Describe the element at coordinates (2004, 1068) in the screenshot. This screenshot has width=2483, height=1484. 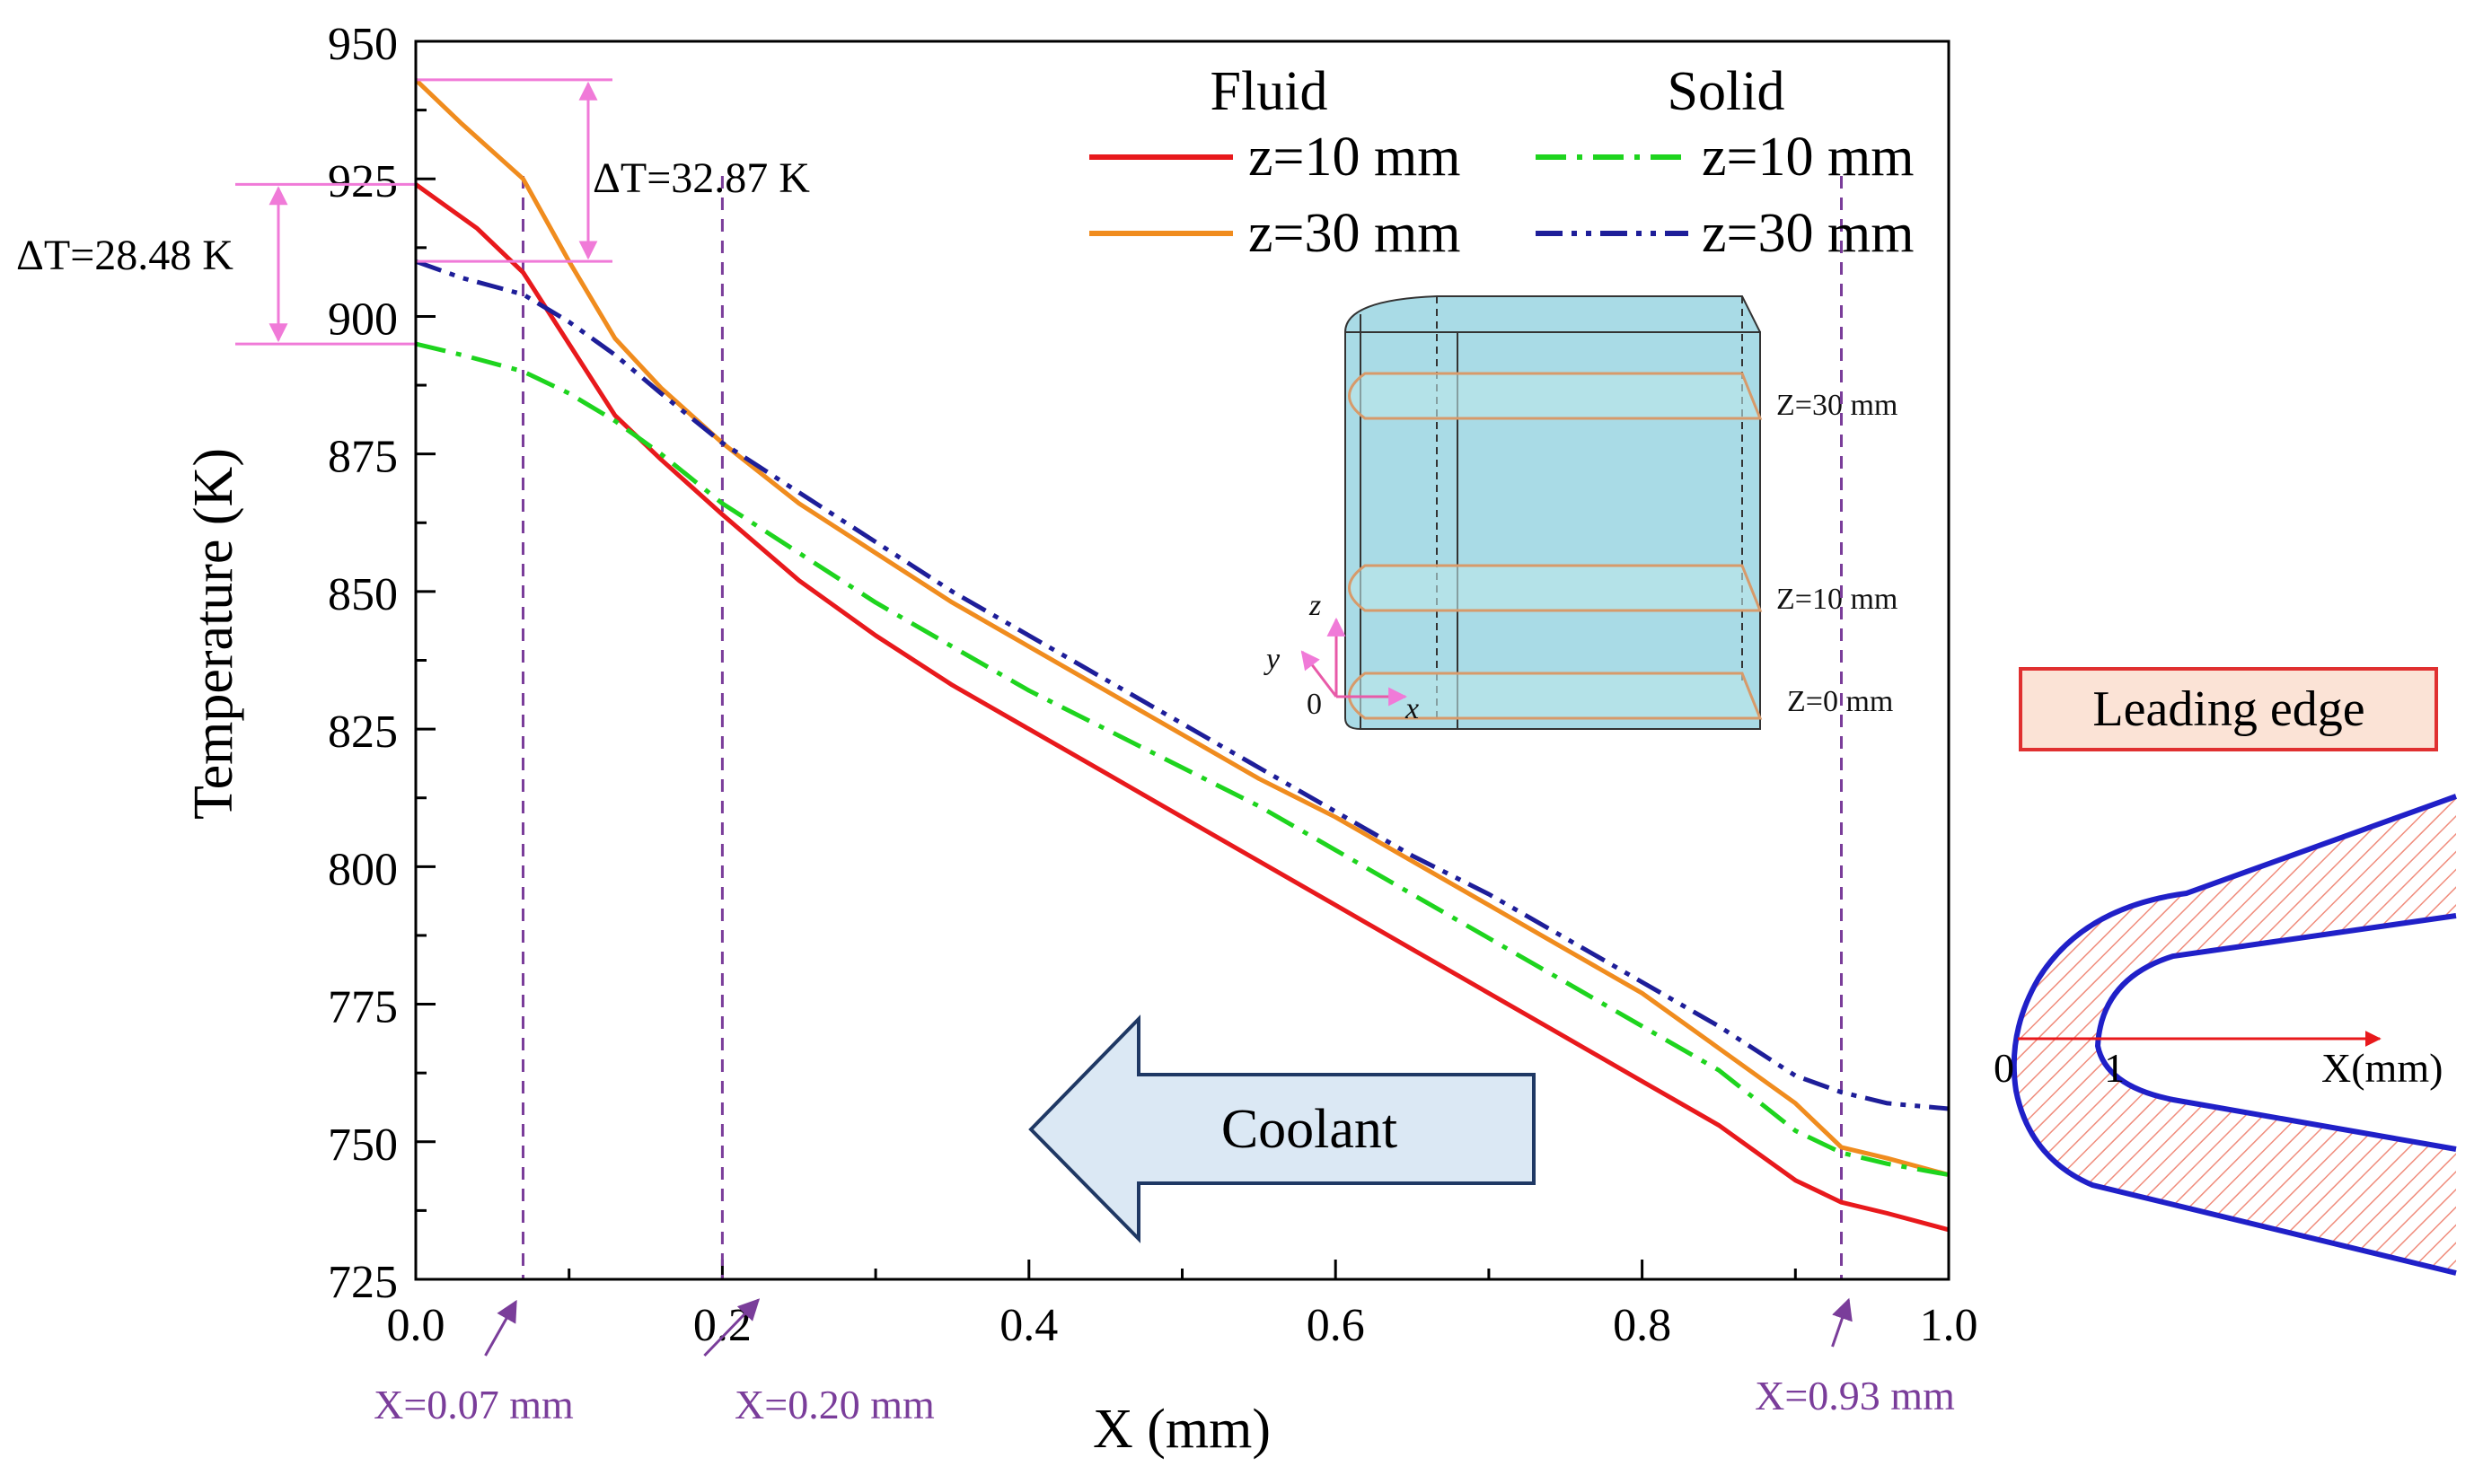
I see `leading-edge-tick: 0` at that location.